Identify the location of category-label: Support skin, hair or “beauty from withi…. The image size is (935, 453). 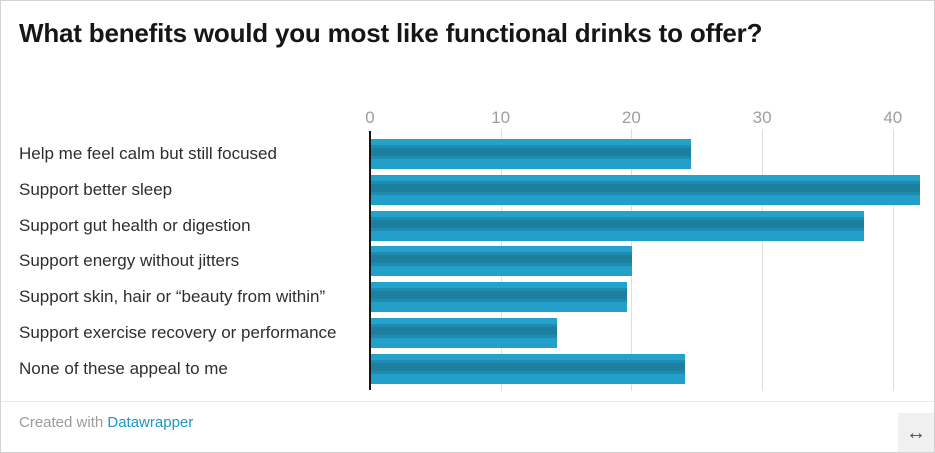
(172, 297).